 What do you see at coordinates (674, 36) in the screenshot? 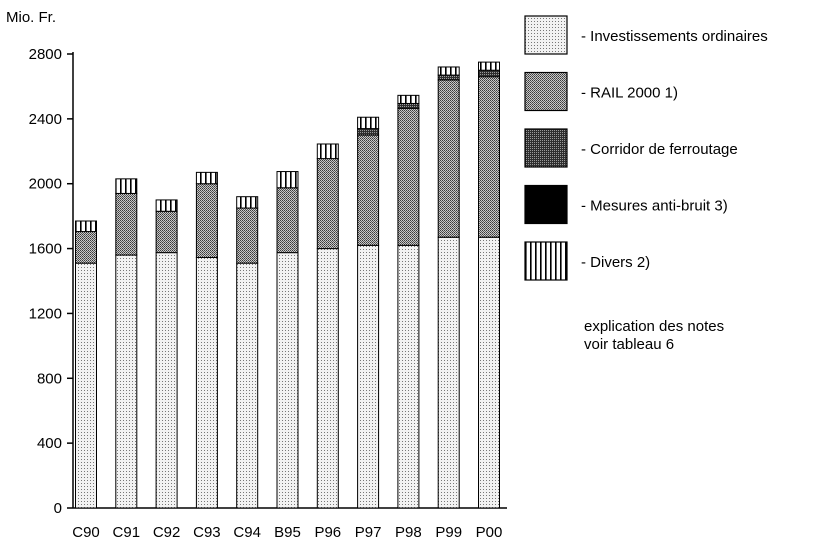
I see `legend-label: - Investissements ordinaires` at bounding box center [674, 36].